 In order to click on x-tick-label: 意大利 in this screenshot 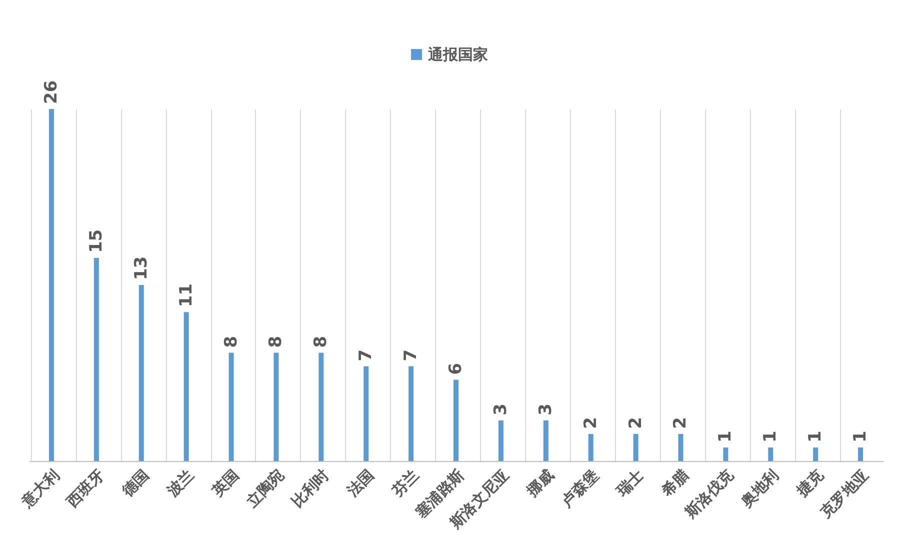, I will do `click(40, 489)`.